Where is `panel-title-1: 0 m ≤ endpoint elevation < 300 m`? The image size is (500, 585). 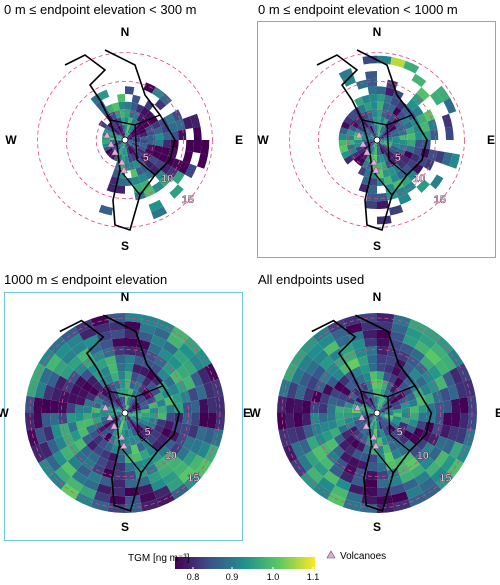 panel-title-1: 0 m ≤ endpoint elevation < 300 m is located at coordinates (100, 9).